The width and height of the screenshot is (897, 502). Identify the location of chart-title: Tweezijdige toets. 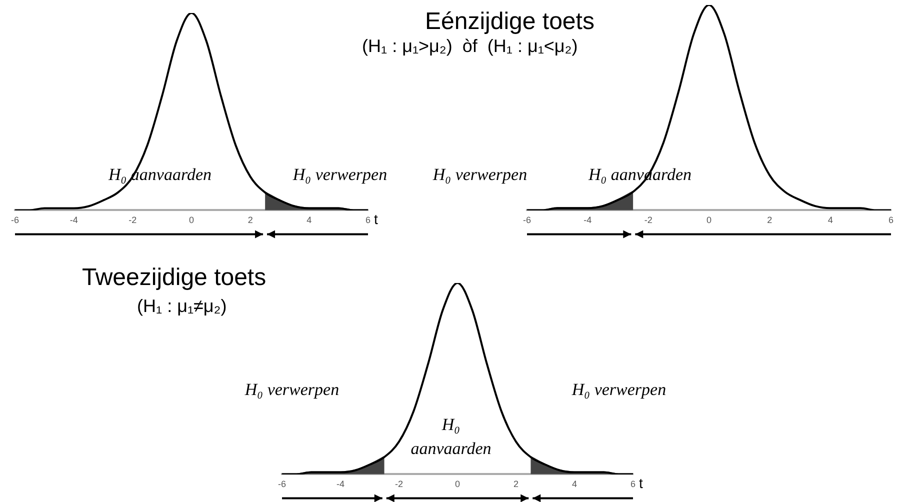
(174, 278).